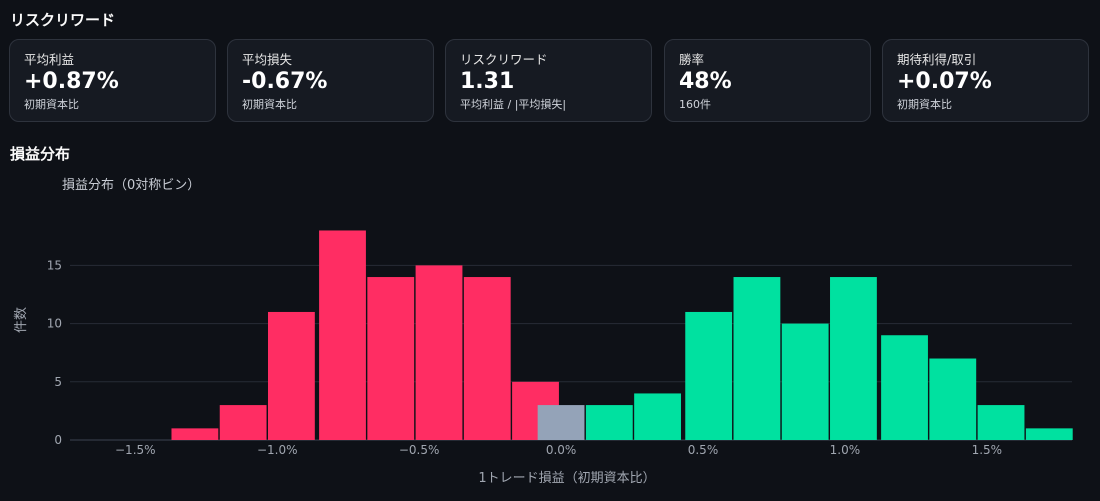  What do you see at coordinates (58, 440) in the screenshot?
I see `y-tick-label: 0` at bounding box center [58, 440].